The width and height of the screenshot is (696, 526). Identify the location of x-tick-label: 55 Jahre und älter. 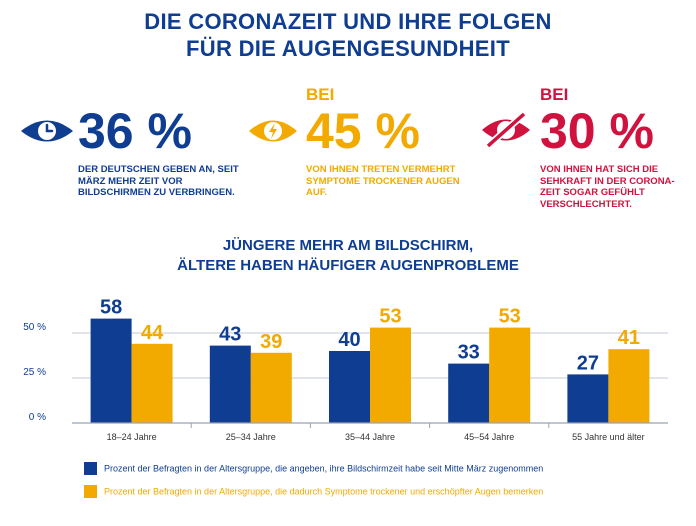
(608, 437).